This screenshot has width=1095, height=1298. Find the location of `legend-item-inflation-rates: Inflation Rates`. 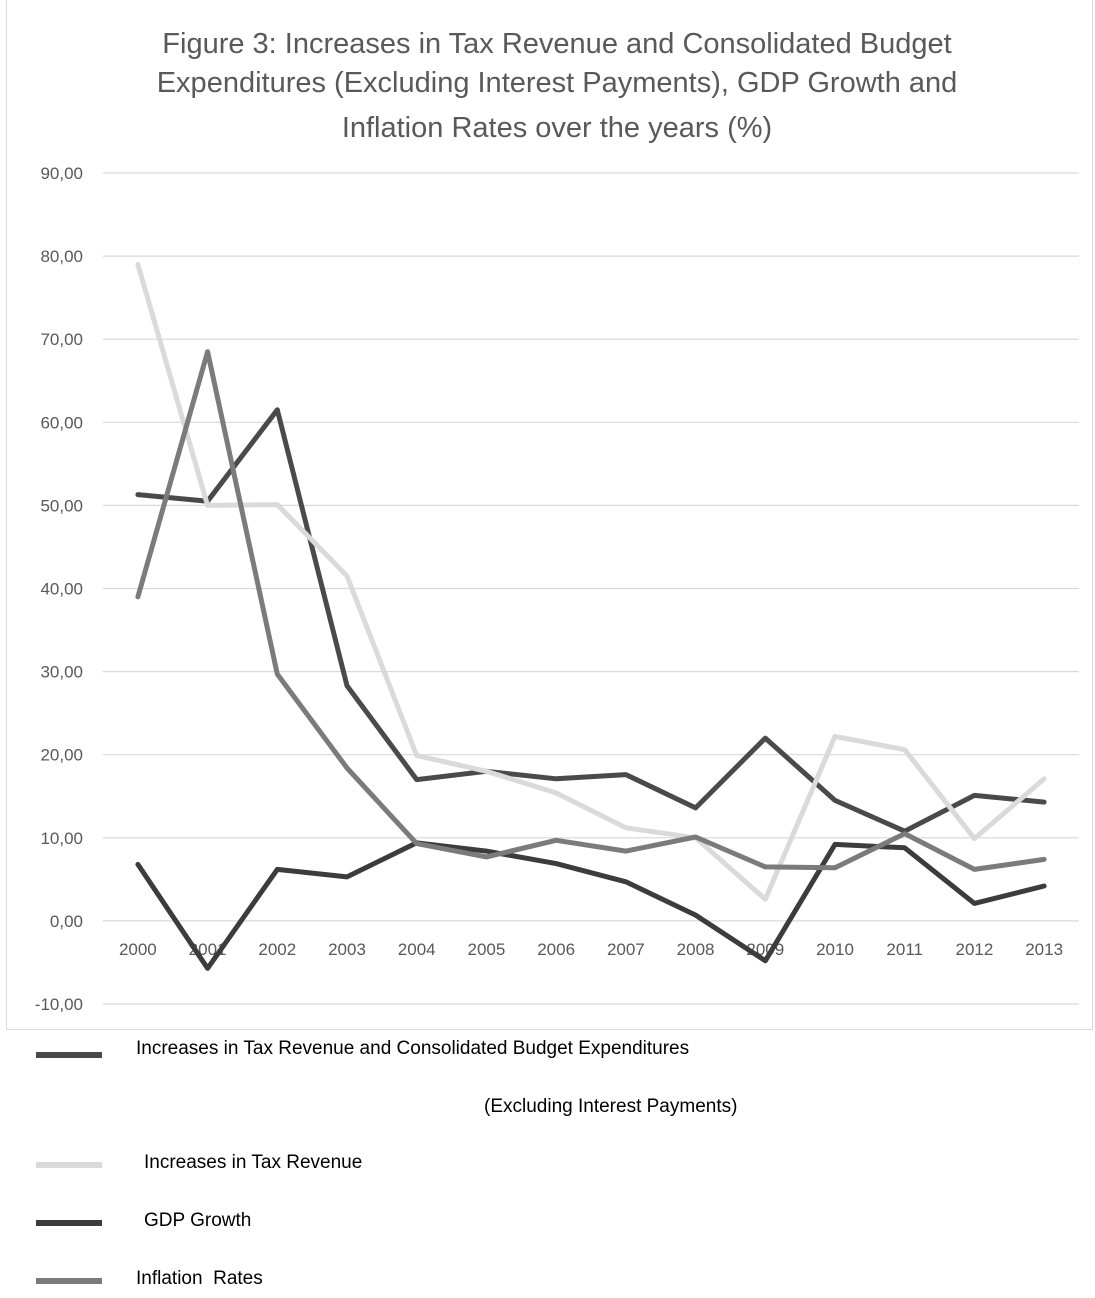

legend-item-inflation-rates: Inflation Rates is located at coordinates (547, 1283).